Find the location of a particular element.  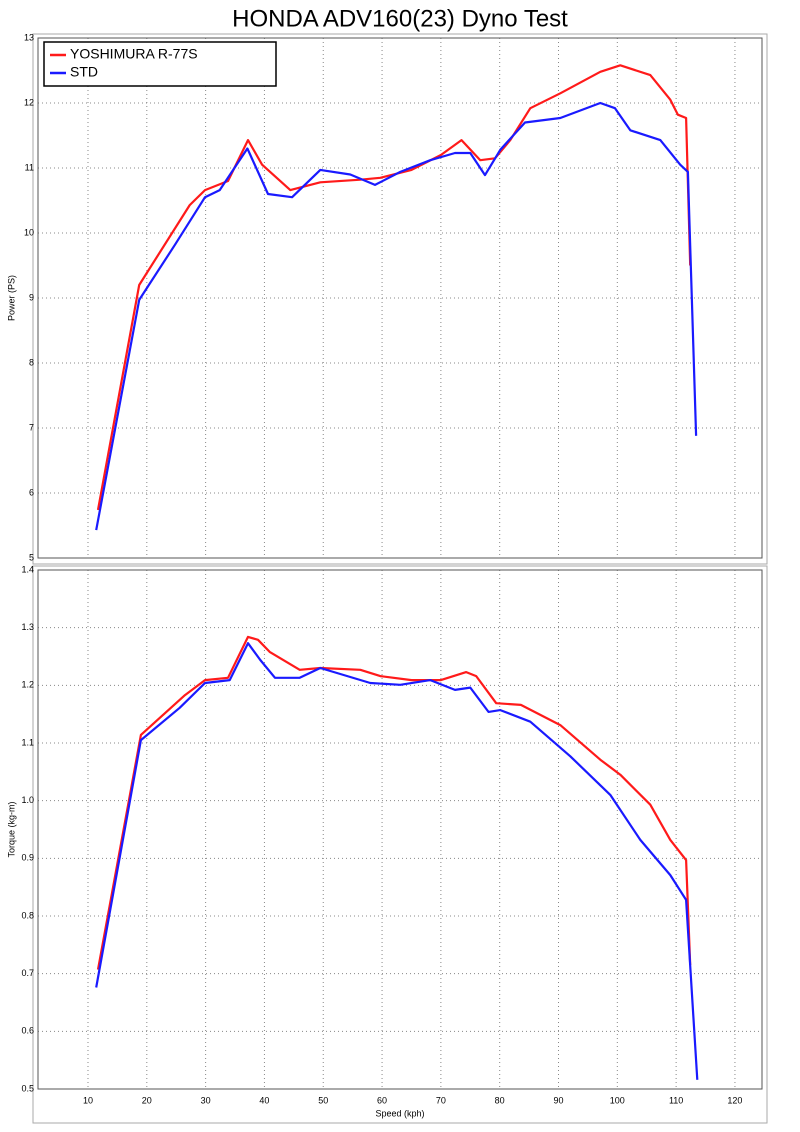

x-axis-label: Speed (kph) is located at coordinates (399, 1113).